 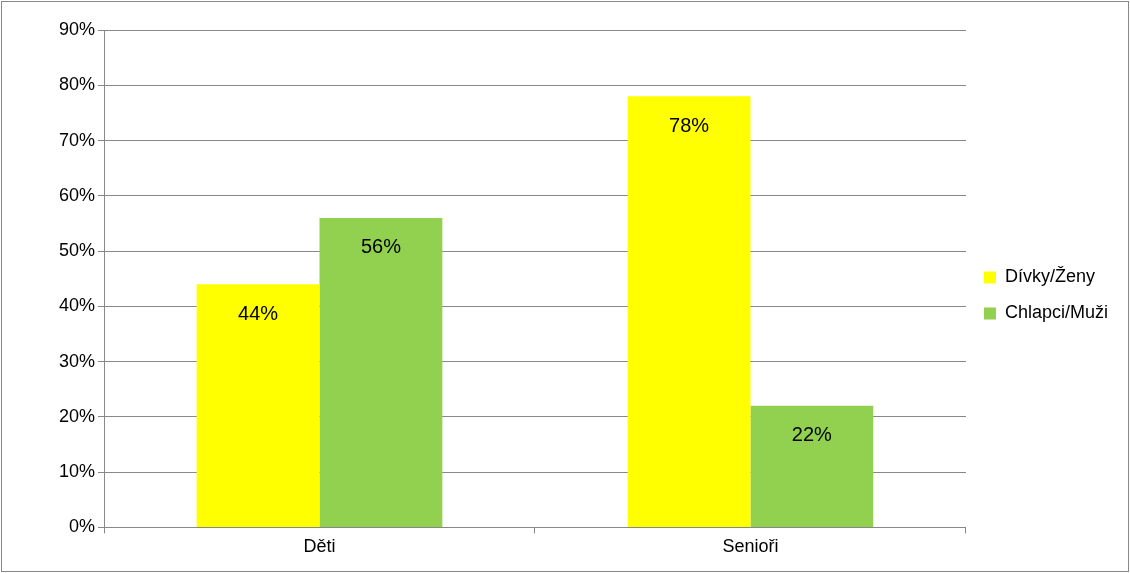 What do you see at coordinates (81, 526) in the screenshot?
I see `y-tick-label: 0%` at bounding box center [81, 526].